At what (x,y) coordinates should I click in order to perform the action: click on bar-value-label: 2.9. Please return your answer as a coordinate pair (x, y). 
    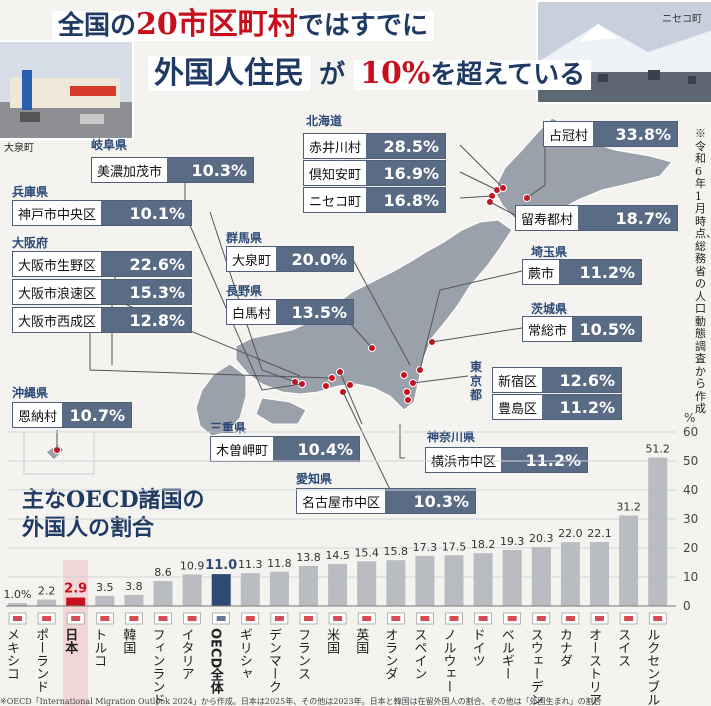
    Looking at the image, I should click on (75, 589).